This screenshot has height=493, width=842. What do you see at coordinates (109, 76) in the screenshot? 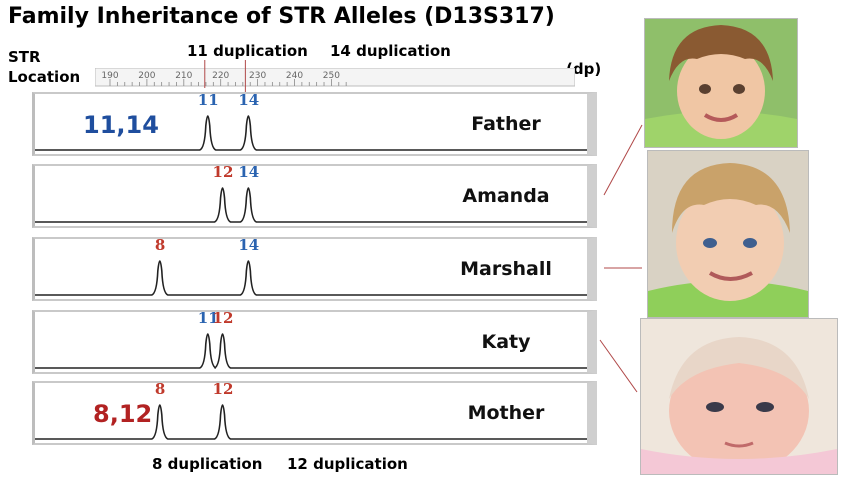
I see `ruler-tick-label: 190` at bounding box center [109, 76].